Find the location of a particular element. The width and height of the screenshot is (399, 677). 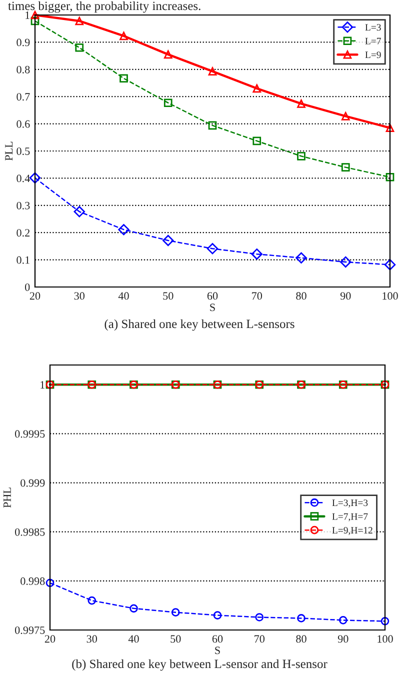

y-tick-label: 0.5 is located at coordinates (23, 151).